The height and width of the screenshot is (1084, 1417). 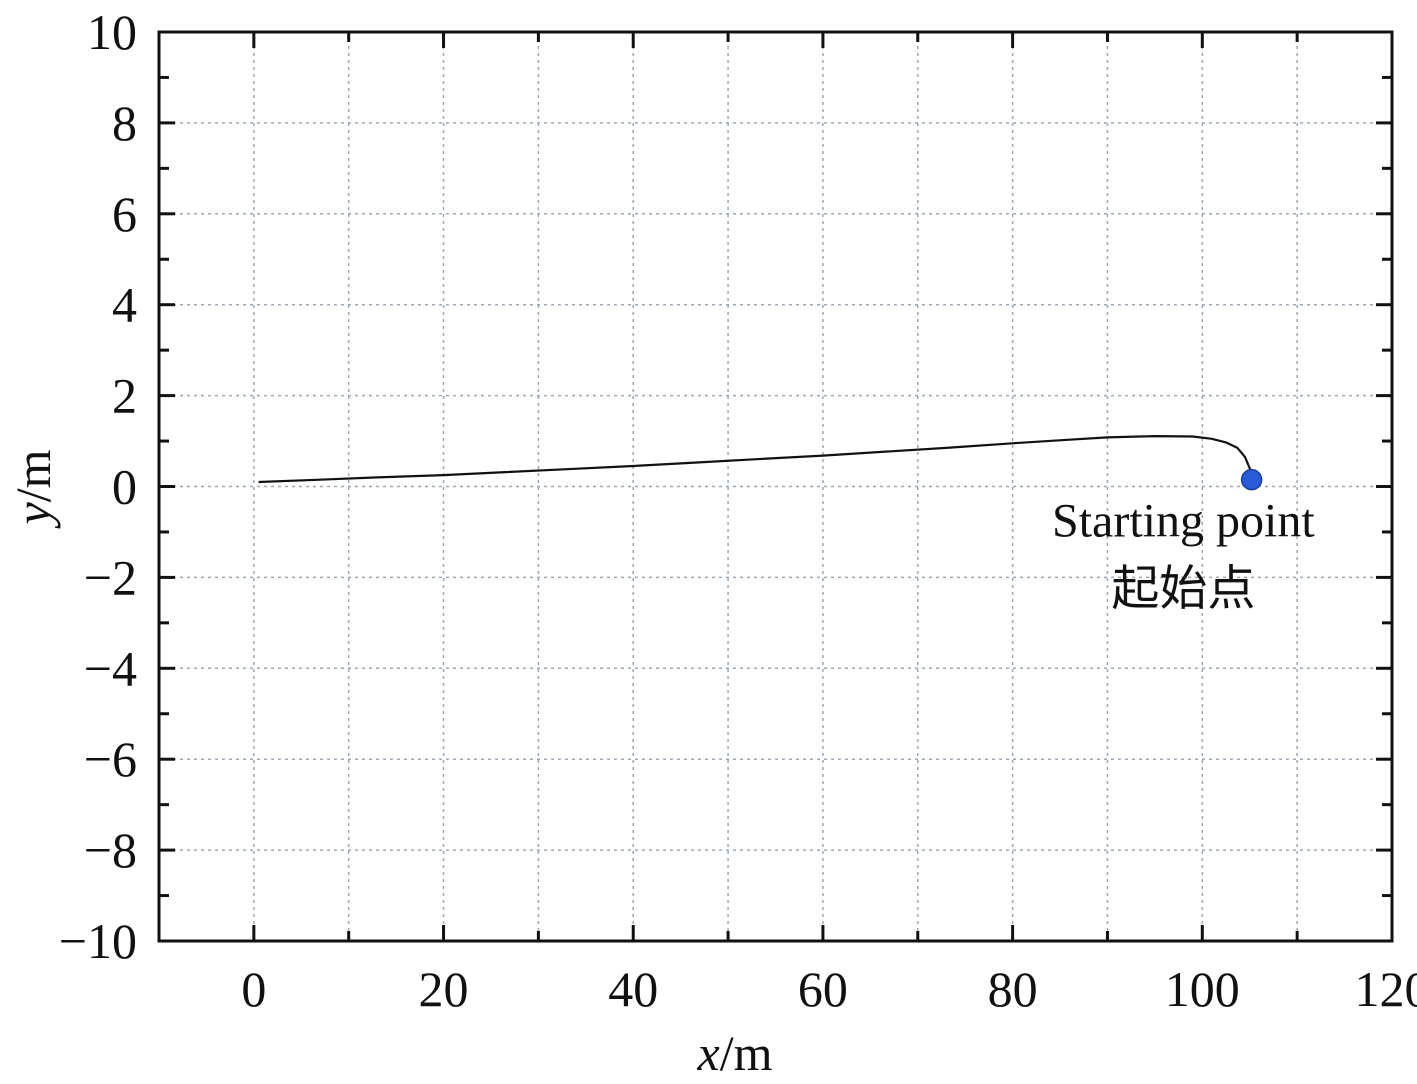 I want to click on y-tick-label: 0, so click(x=124, y=487).